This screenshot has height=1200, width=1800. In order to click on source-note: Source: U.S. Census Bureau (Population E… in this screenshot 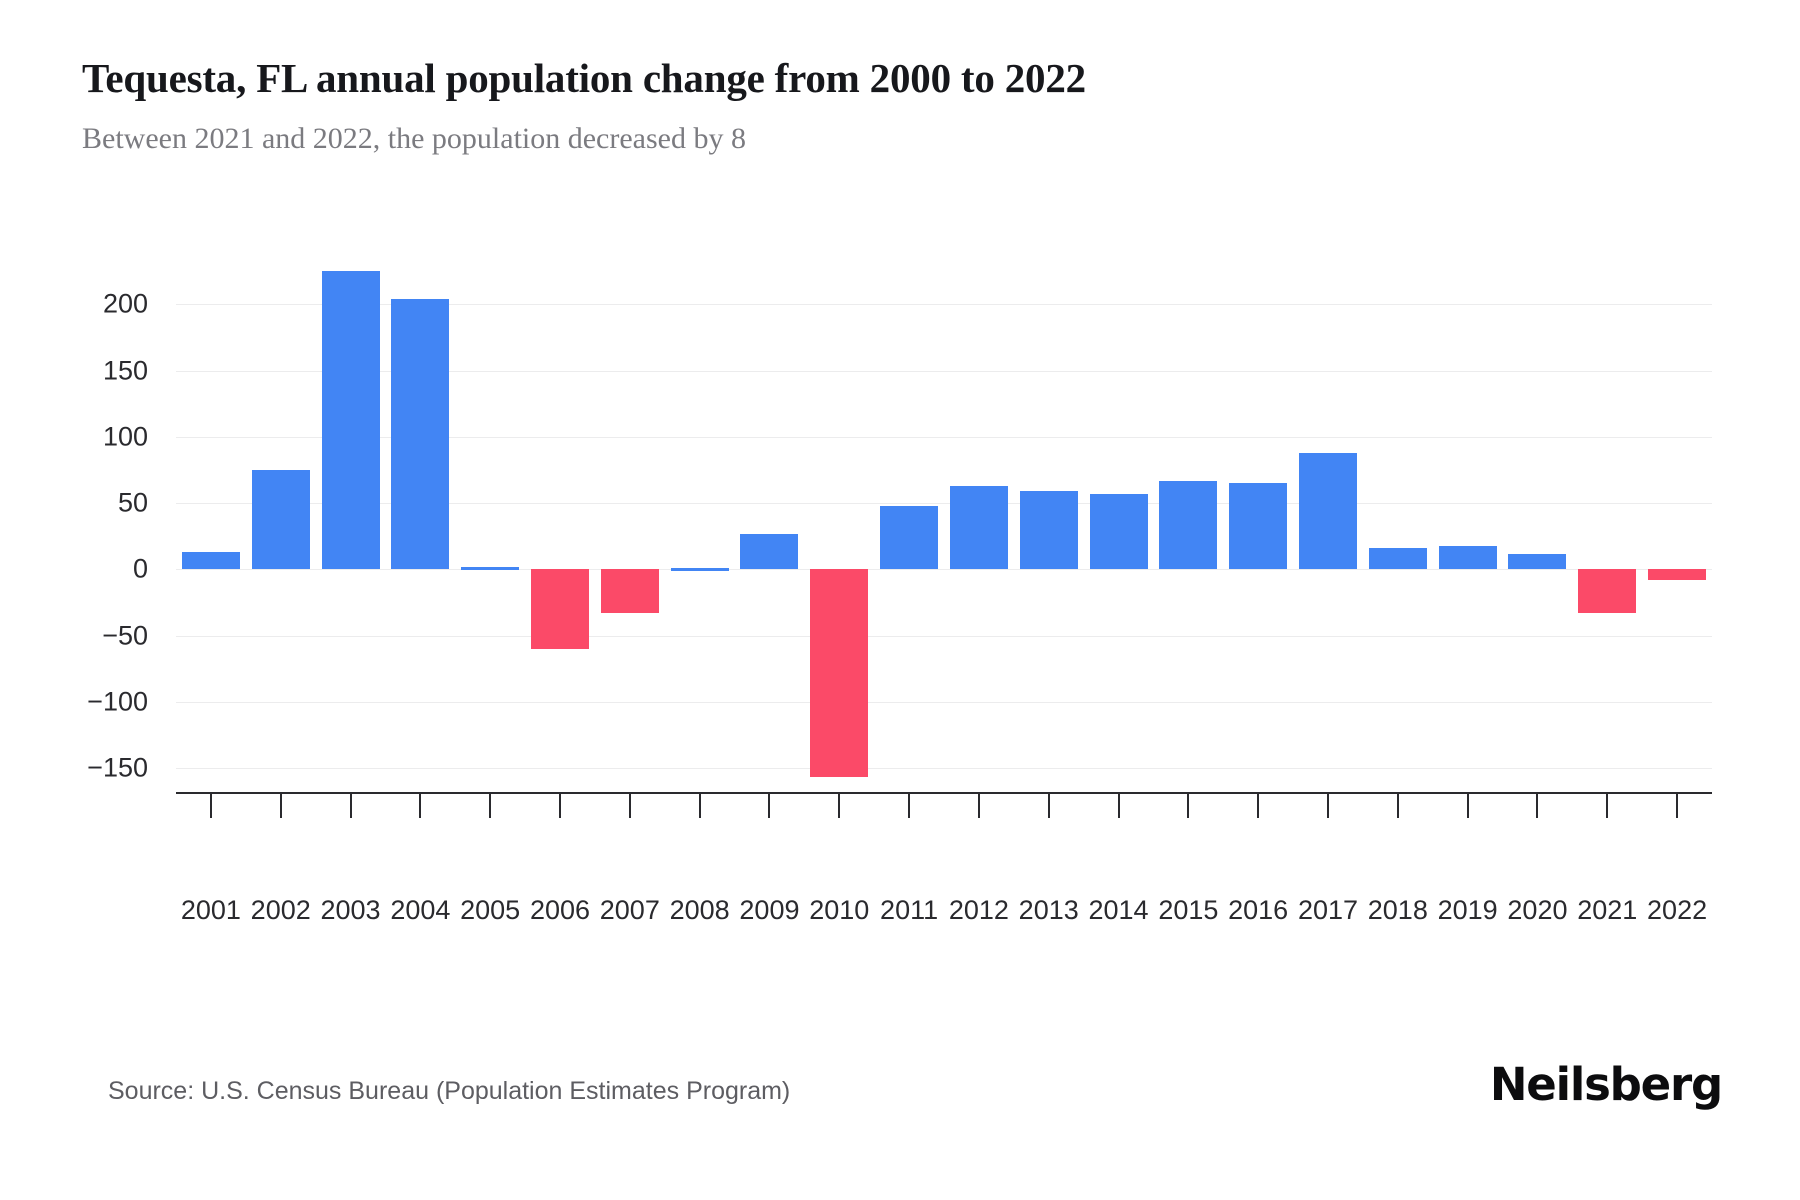, I will do `click(449, 1091)`.